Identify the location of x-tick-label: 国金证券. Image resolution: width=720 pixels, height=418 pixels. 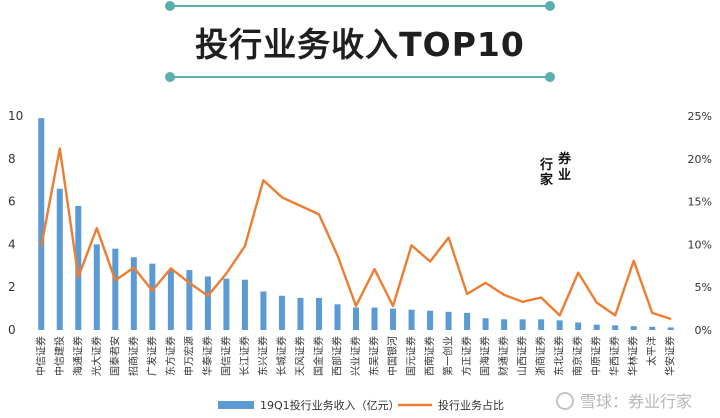
(318, 356).